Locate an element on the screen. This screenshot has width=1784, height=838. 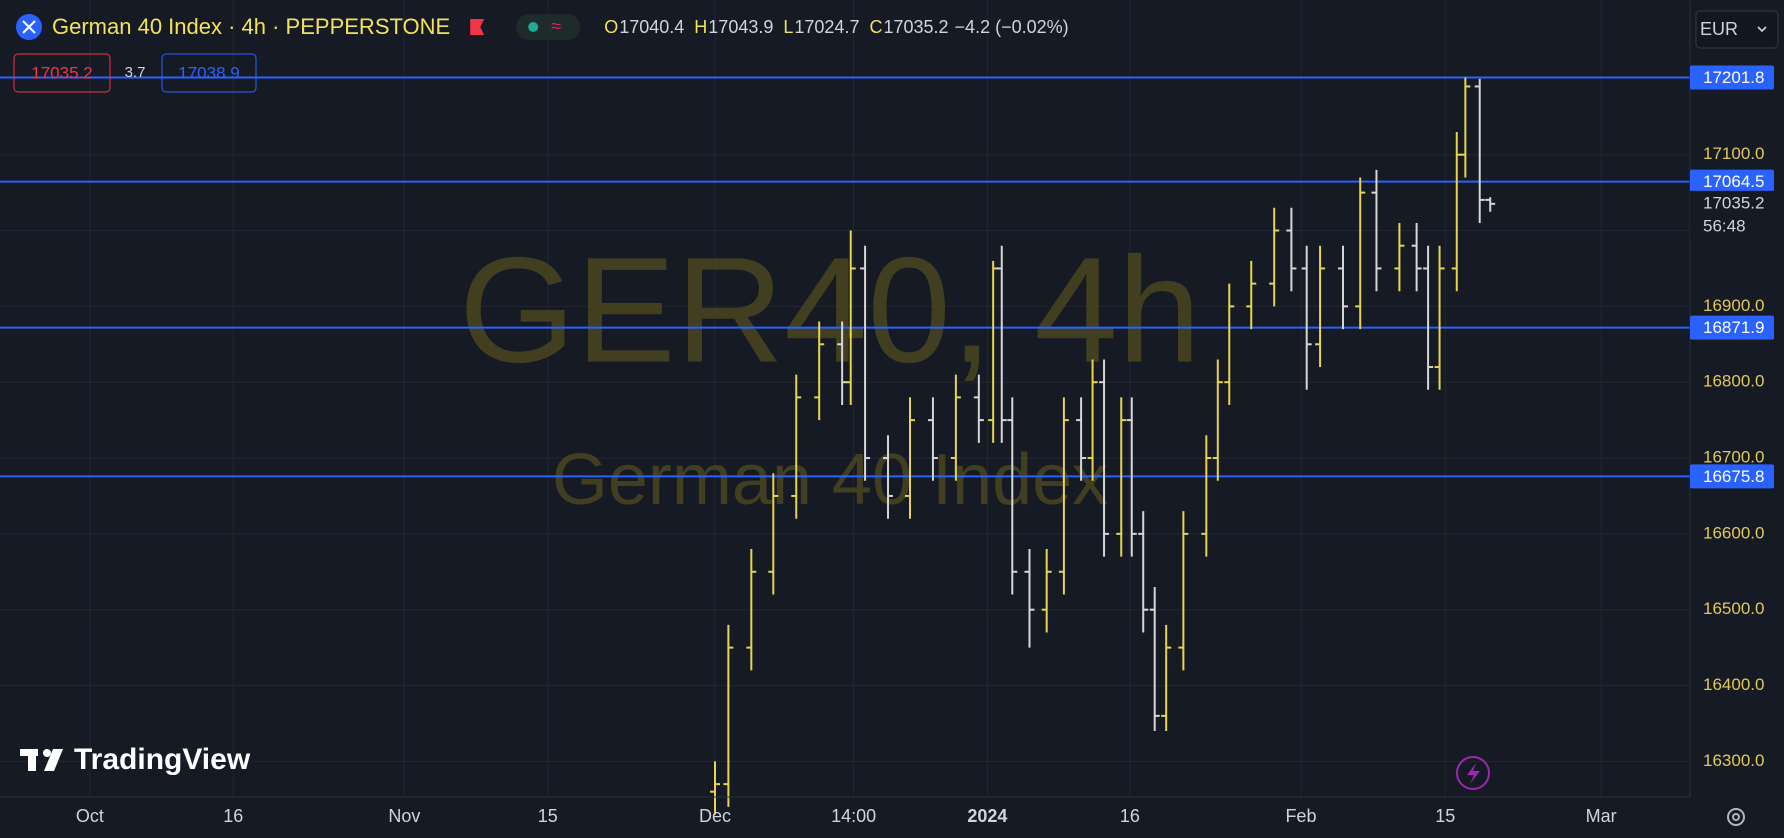
x-tick-label: 14:00 is located at coordinates (853, 816).